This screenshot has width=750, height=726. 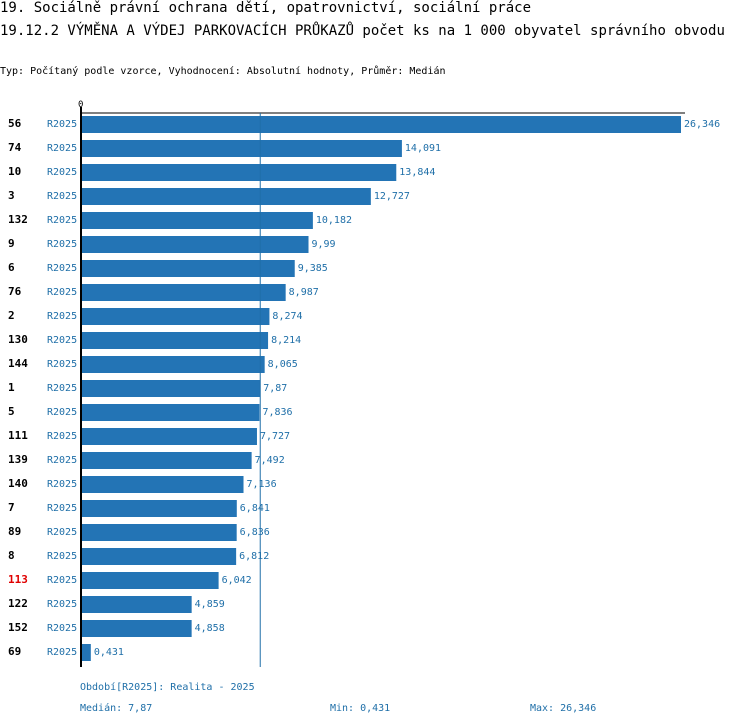 What do you see at coordinates (116, 708) in the screenshot?
I see `footer-median: Medián: 7,87` at bounding box center [116, 708].